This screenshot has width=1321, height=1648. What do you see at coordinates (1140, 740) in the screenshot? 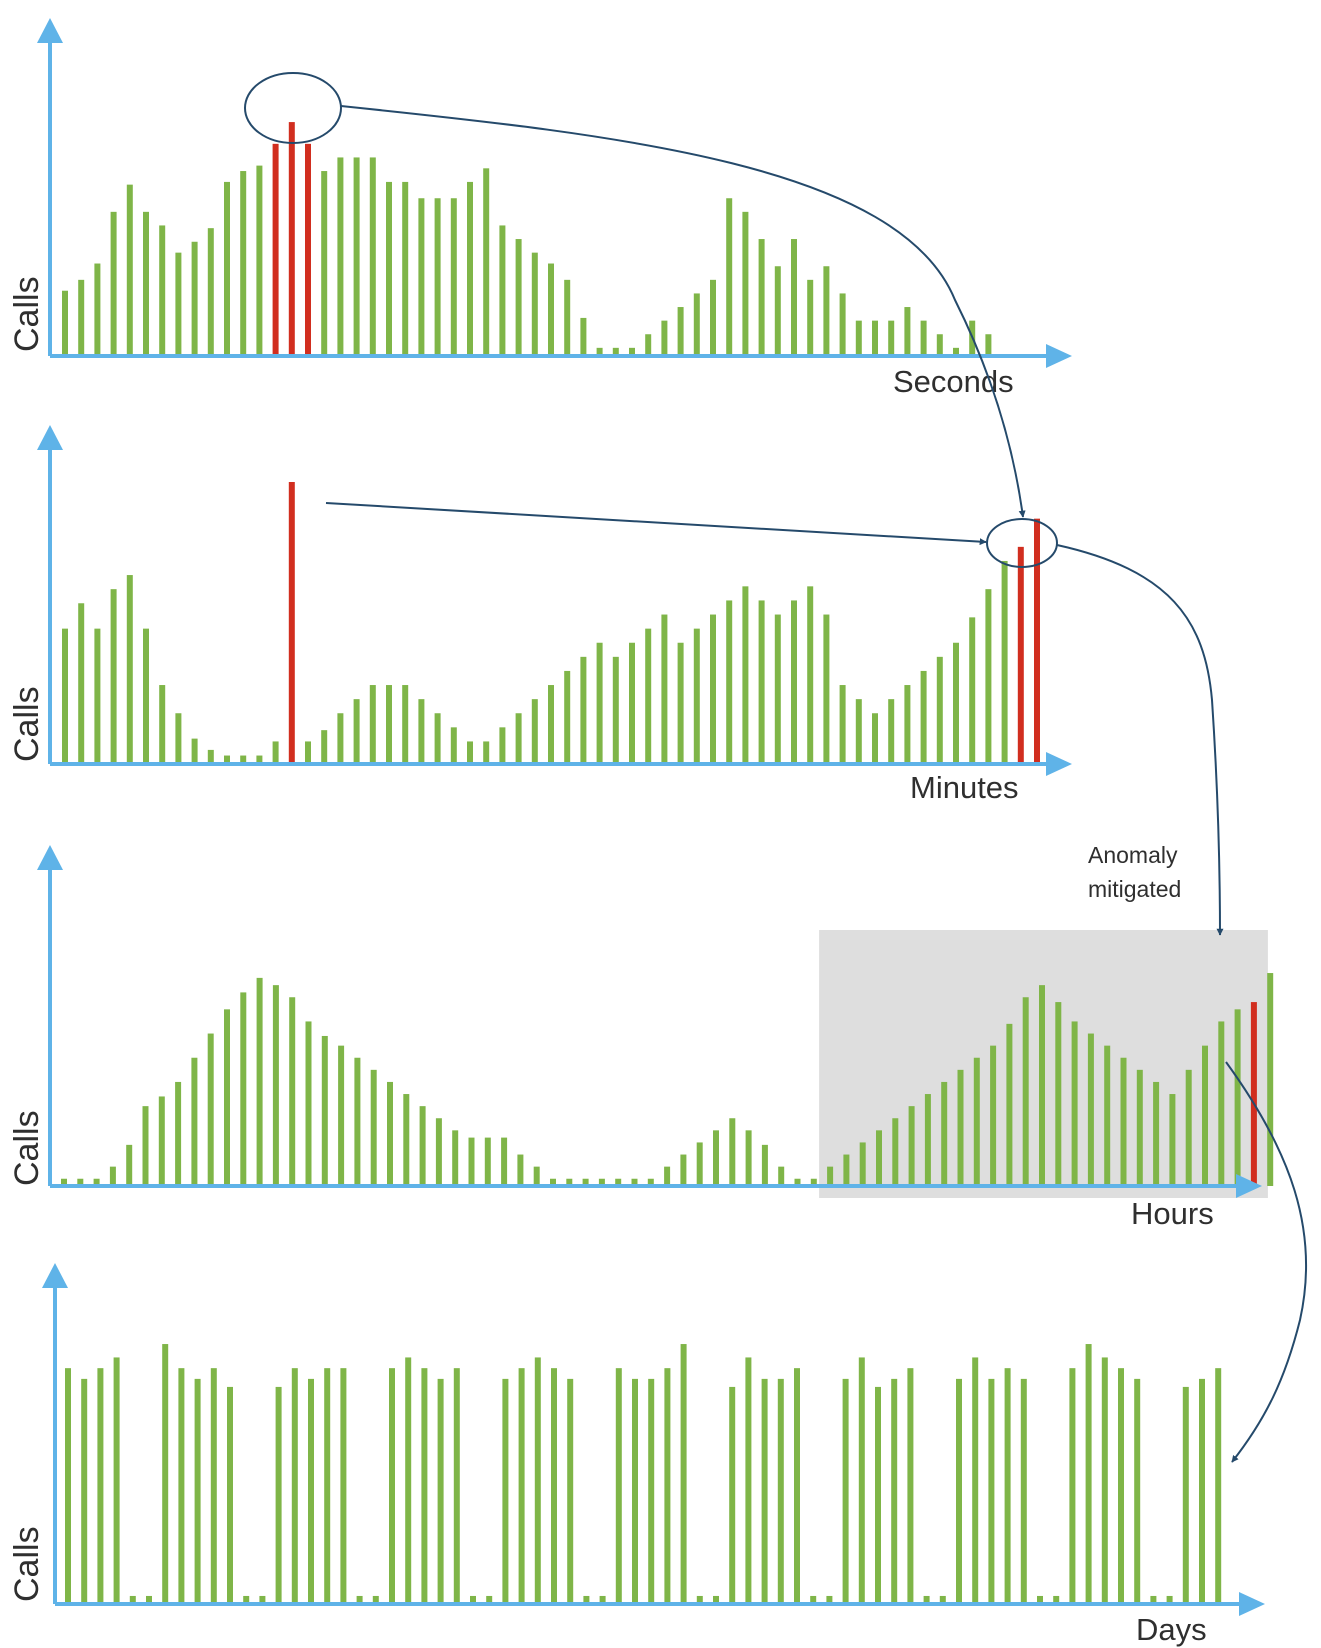
I see `connector-arrow-minutes-to-hours` at bounding box center [1140, 740].